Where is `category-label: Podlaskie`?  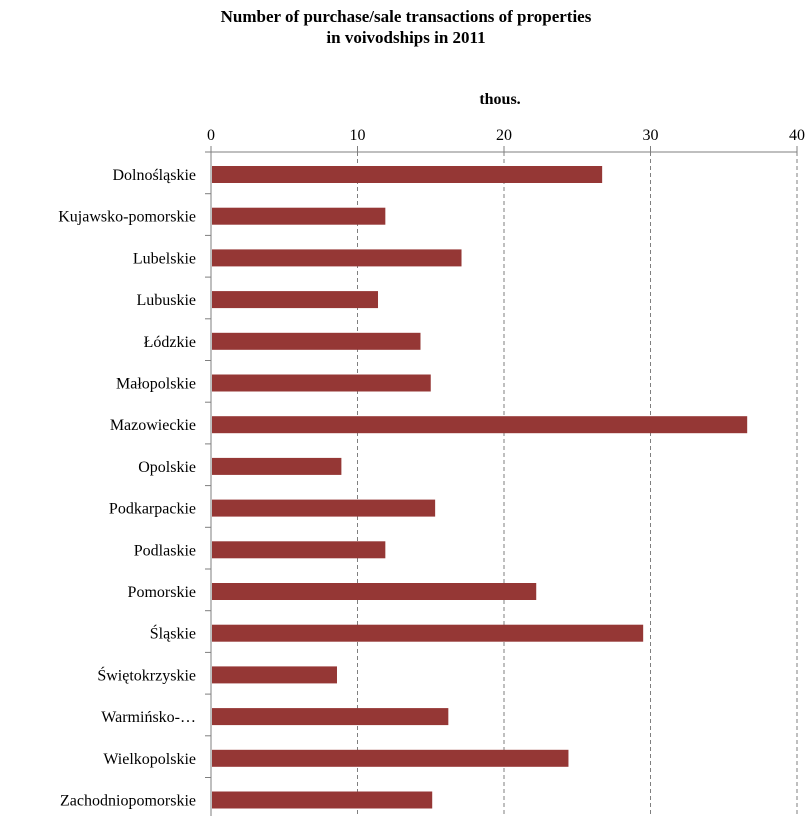
category-label: Podlaskie is located at coordinates (165, 550).